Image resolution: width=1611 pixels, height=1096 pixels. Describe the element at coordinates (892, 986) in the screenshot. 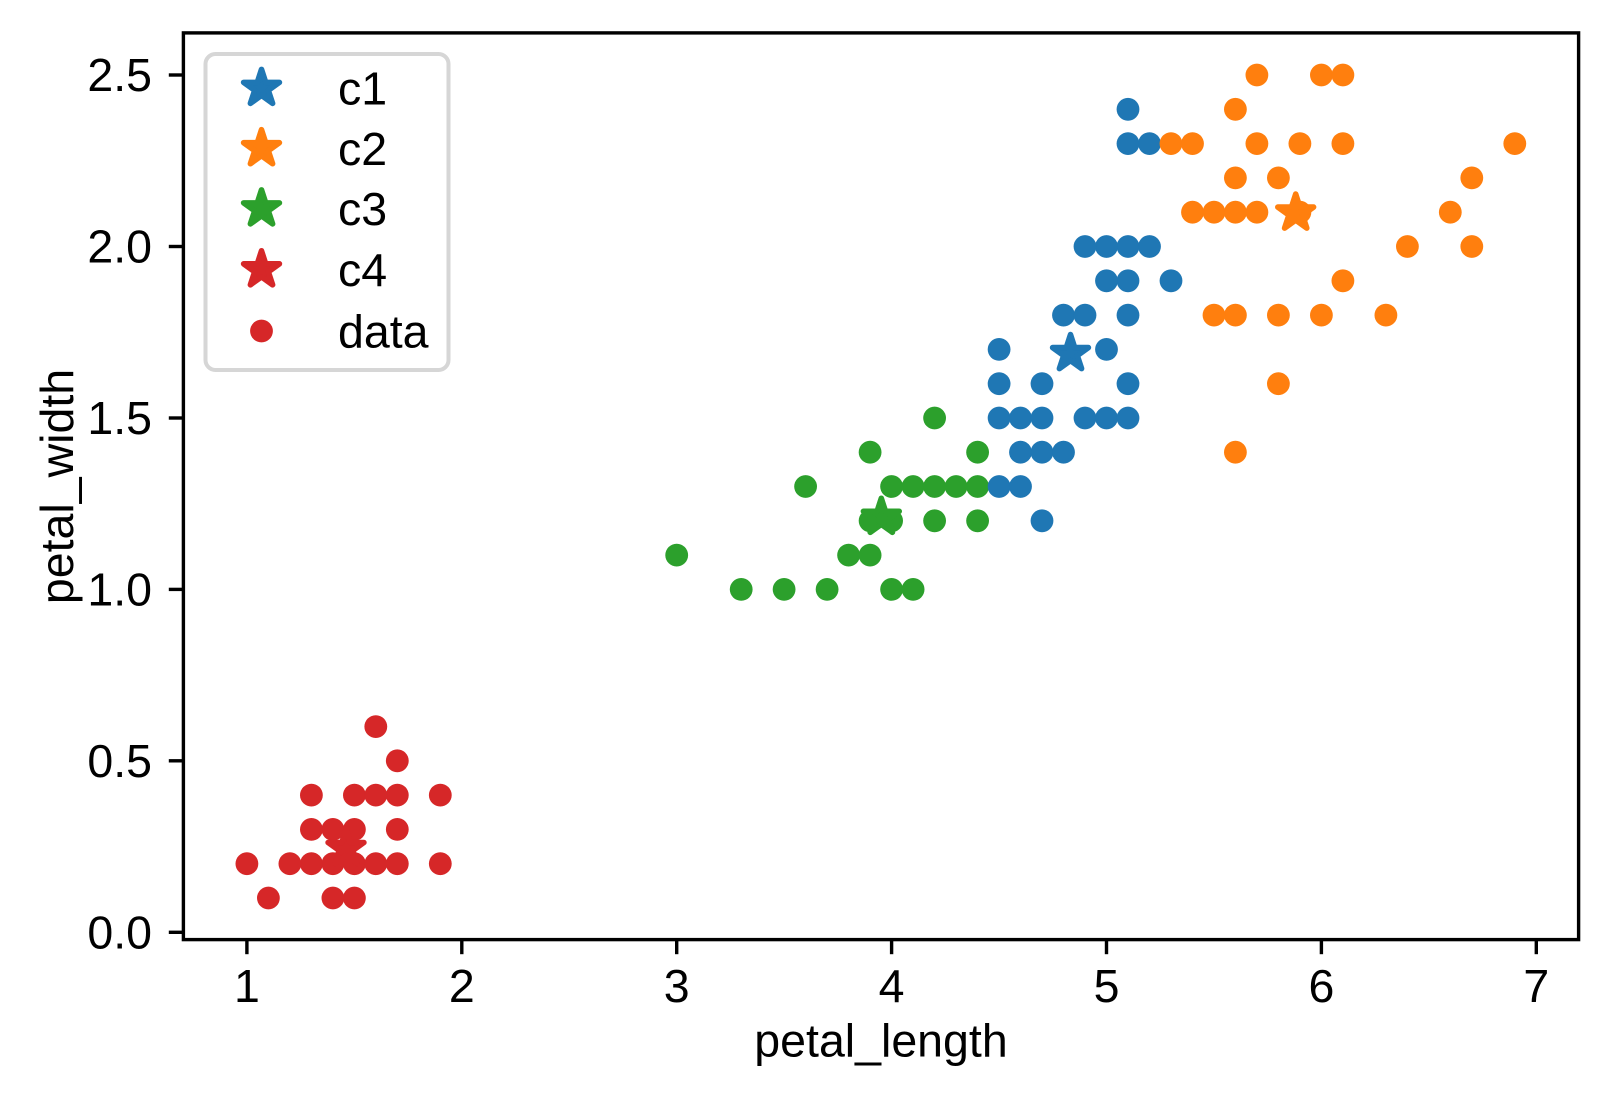

I see `svg-text: 4` at that location.